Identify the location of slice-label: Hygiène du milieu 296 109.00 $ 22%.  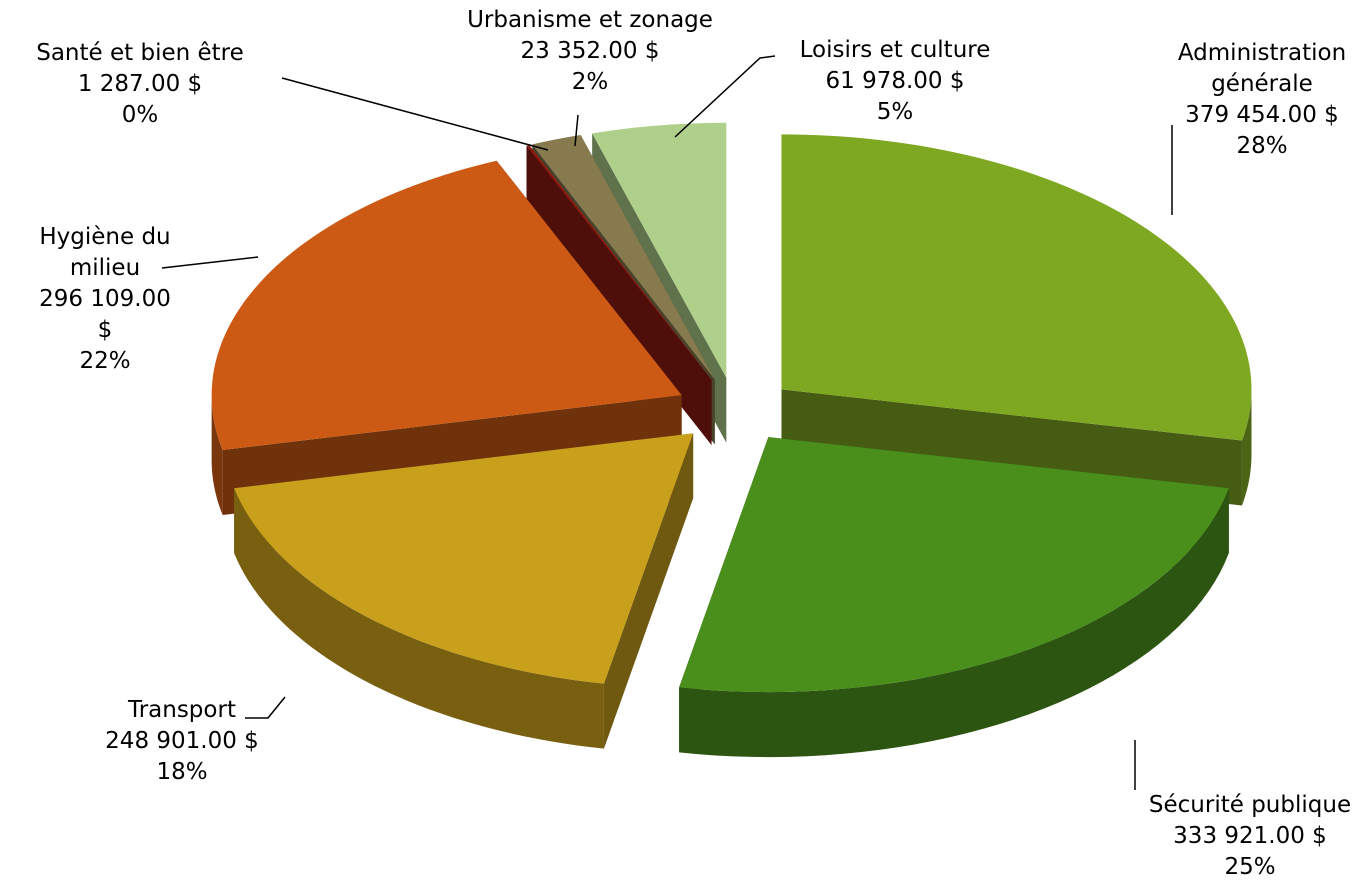
(105, 299).